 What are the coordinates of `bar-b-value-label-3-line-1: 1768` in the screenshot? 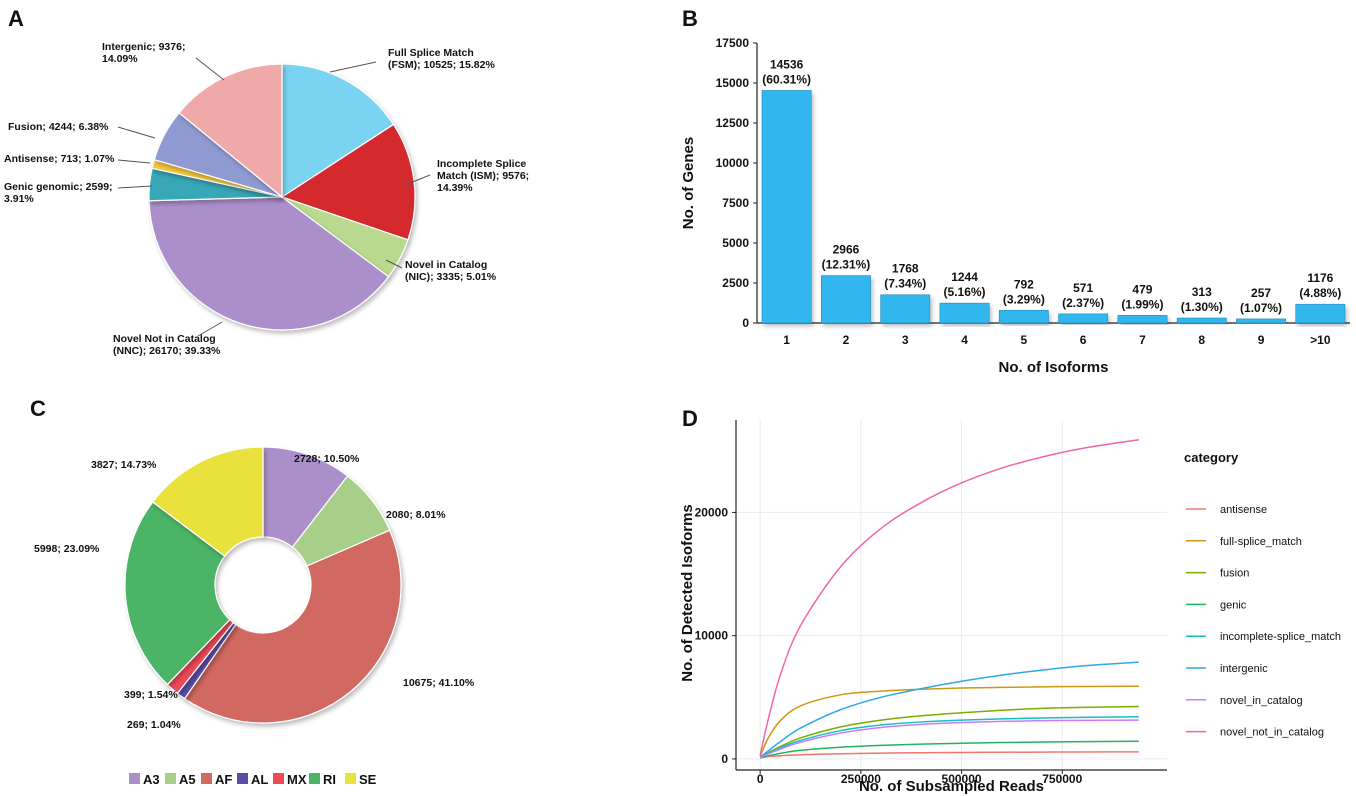 It's located at (905, 269).